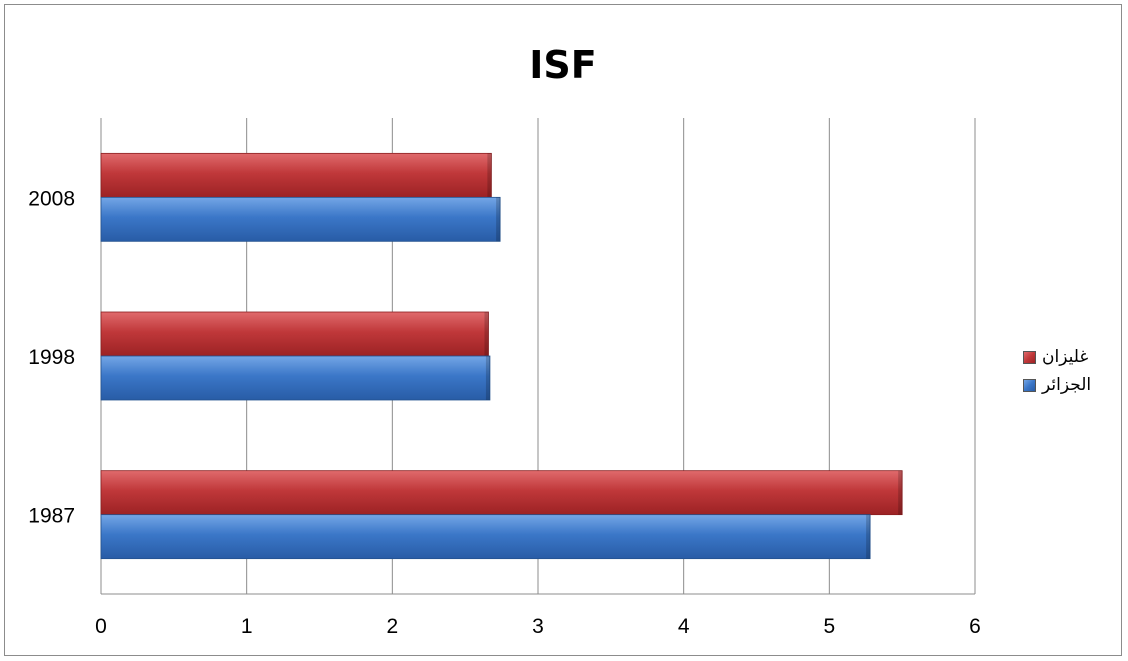  What do you see at coordinates (975, 626) in the screenshot?
I see `x-tick-label: 6` at bounding box center [975, 626].